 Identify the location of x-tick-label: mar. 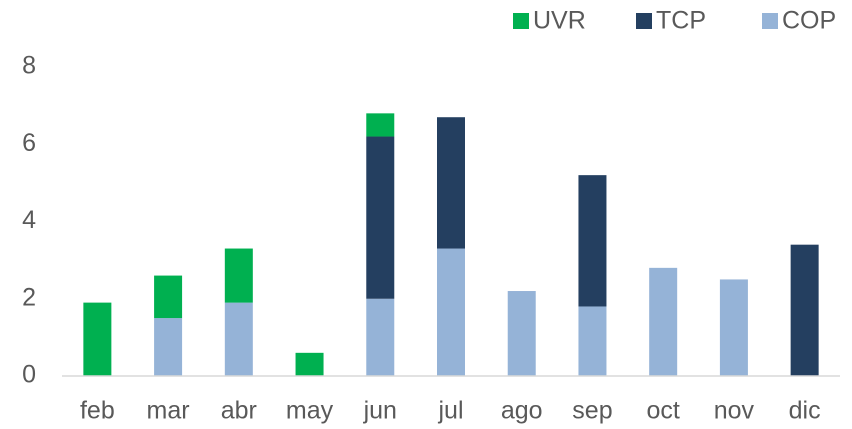
(168, 411).